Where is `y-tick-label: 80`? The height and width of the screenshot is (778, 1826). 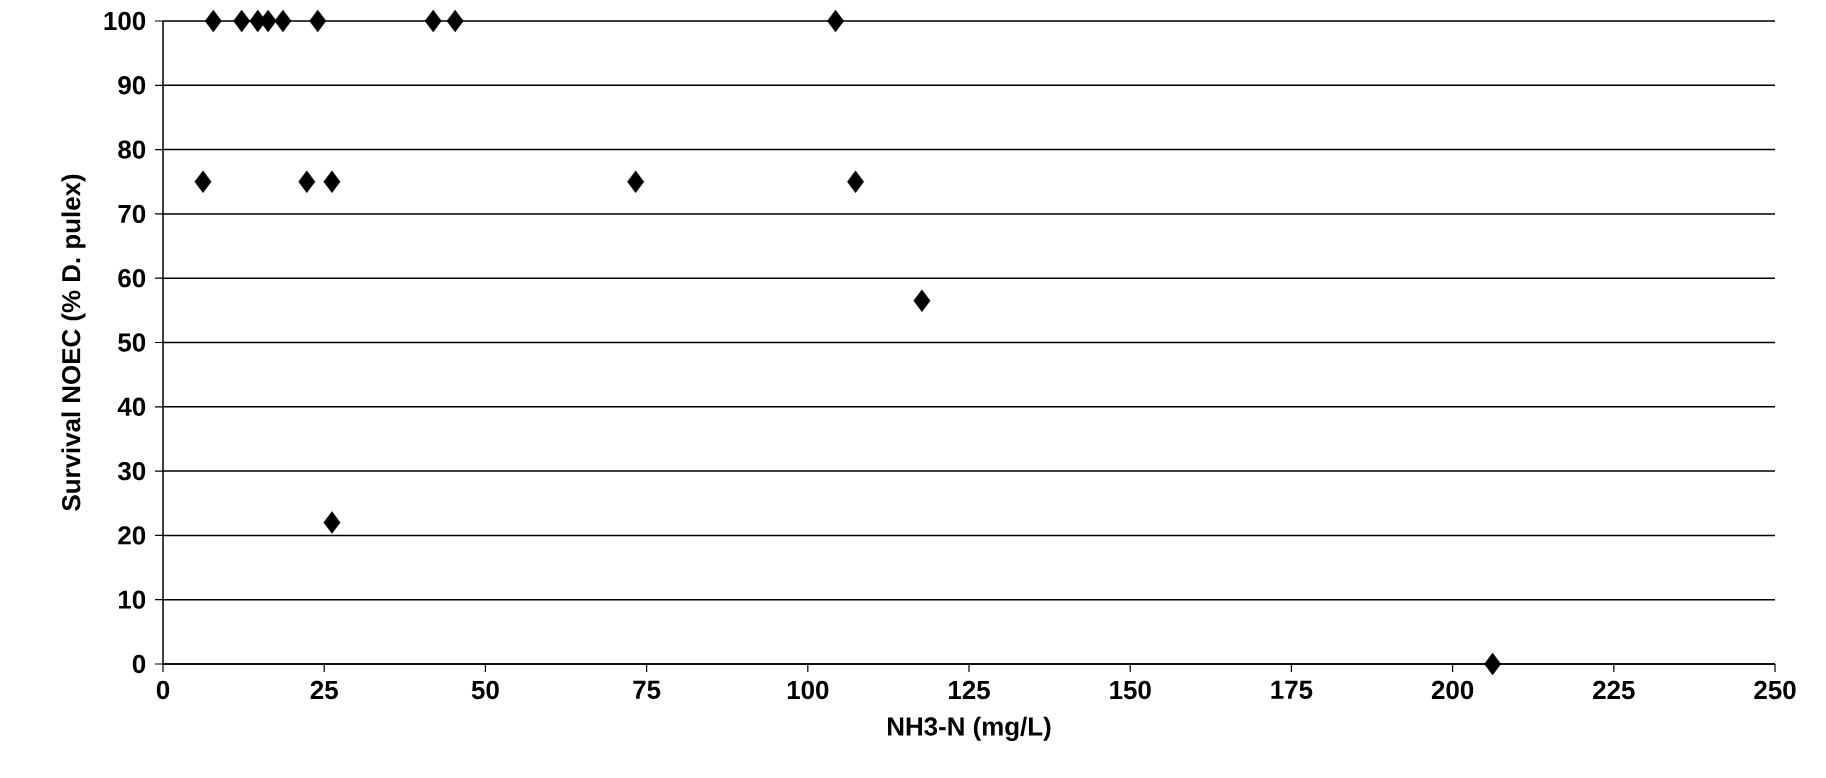
y-tick-label: 80 is located at coordinates (132, 149).